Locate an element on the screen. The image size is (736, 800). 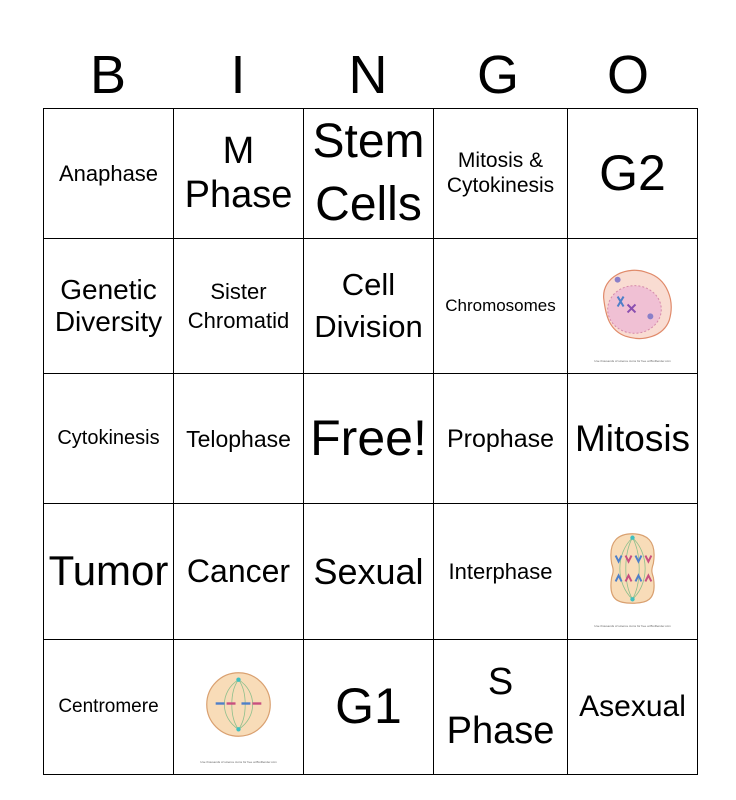
bingo-cell: Centromere is located at coordinates (108, 707).